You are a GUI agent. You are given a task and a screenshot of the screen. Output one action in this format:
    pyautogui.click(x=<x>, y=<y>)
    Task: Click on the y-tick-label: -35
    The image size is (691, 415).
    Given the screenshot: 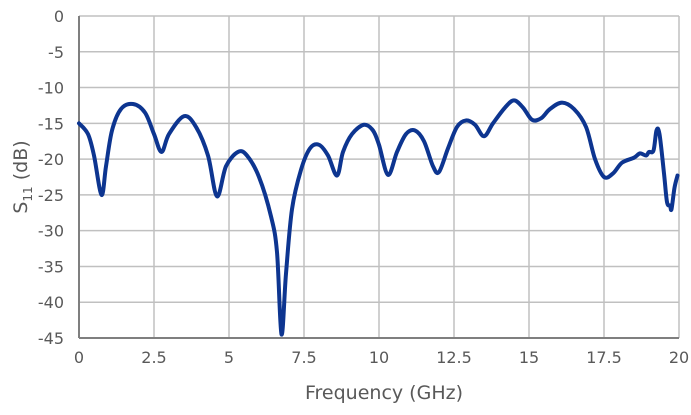 What is the action you would take?
    pyautogui.click(x=51, y=266)
    